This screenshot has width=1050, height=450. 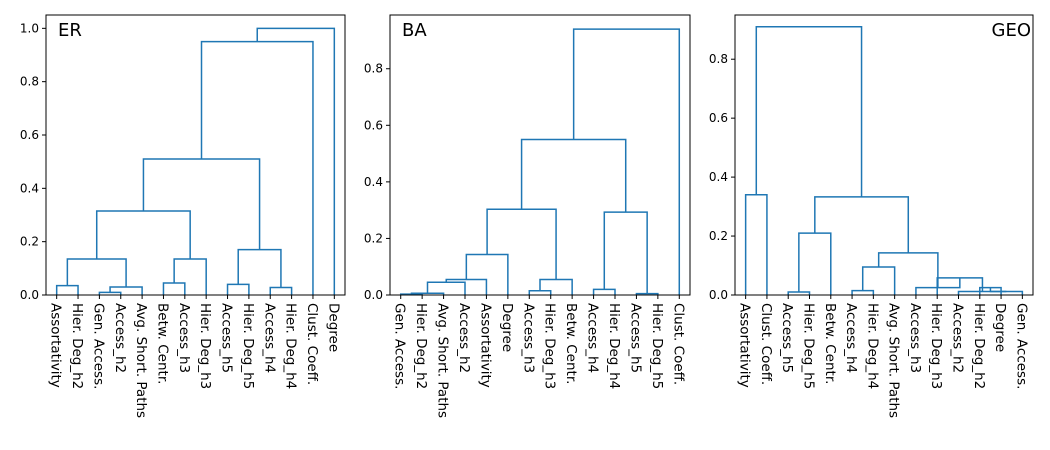 I want to click on panel-geo-title: GEO, so click(x=1012, y=30).